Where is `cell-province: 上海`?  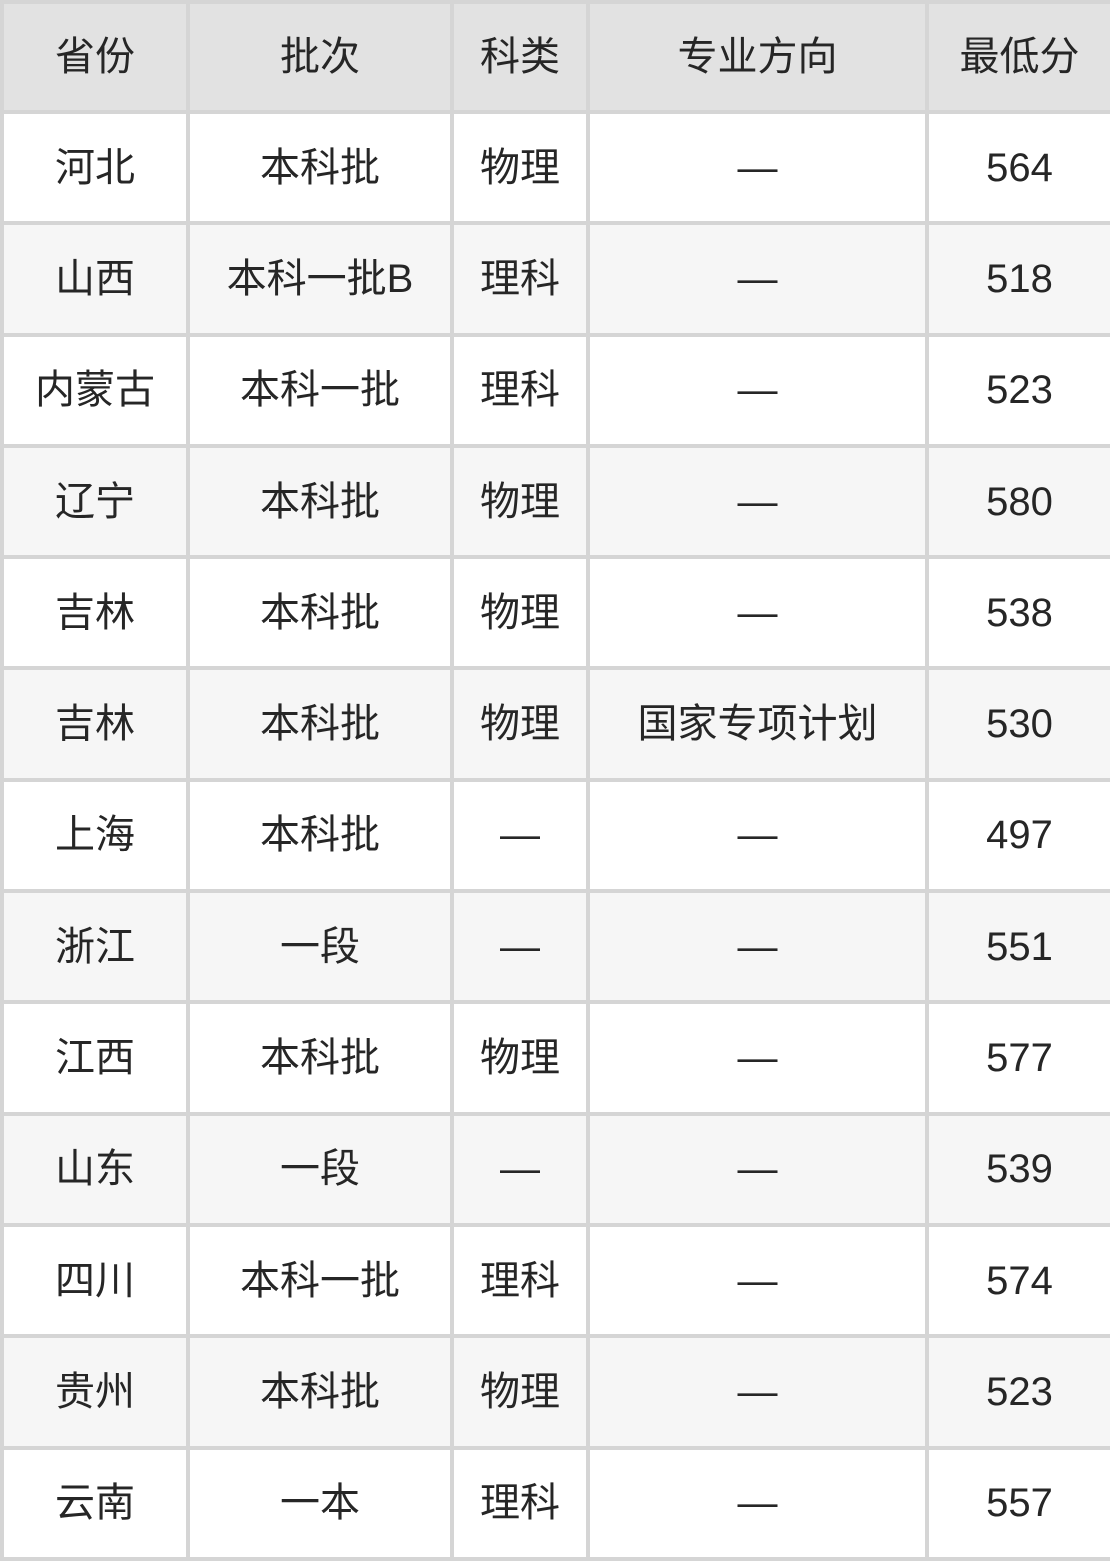 cell-province: 上海 is located at coordinates (95, 835).